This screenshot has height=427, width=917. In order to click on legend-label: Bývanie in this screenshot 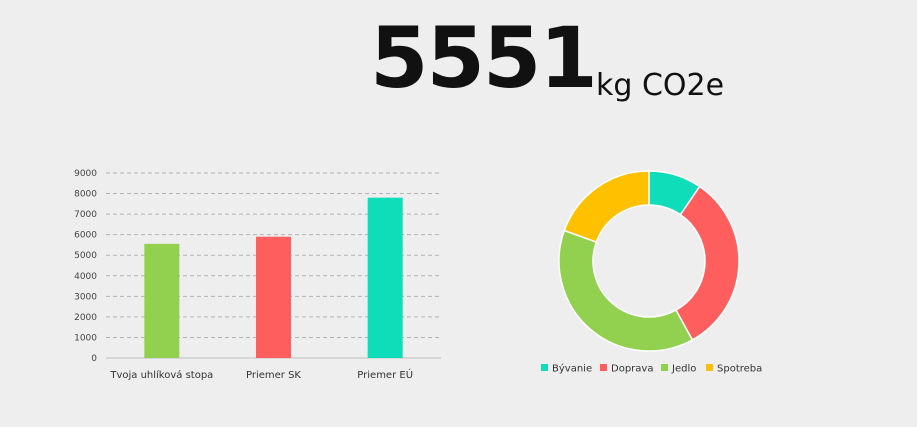, I will do `click(572, 369)`.